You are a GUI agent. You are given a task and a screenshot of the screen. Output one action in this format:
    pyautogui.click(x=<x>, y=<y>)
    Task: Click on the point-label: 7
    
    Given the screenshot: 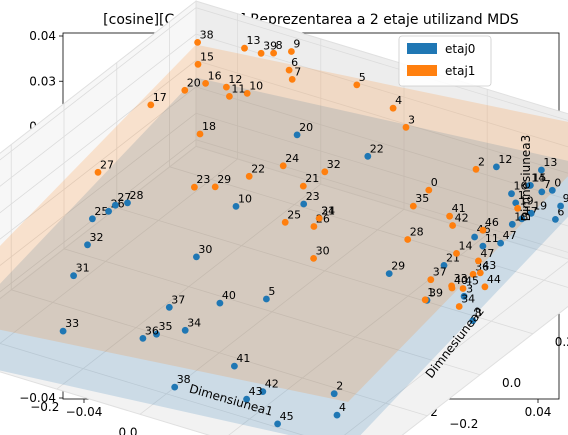 What is the action you would take?
    pyautogui.click(x=547, y=184)
    